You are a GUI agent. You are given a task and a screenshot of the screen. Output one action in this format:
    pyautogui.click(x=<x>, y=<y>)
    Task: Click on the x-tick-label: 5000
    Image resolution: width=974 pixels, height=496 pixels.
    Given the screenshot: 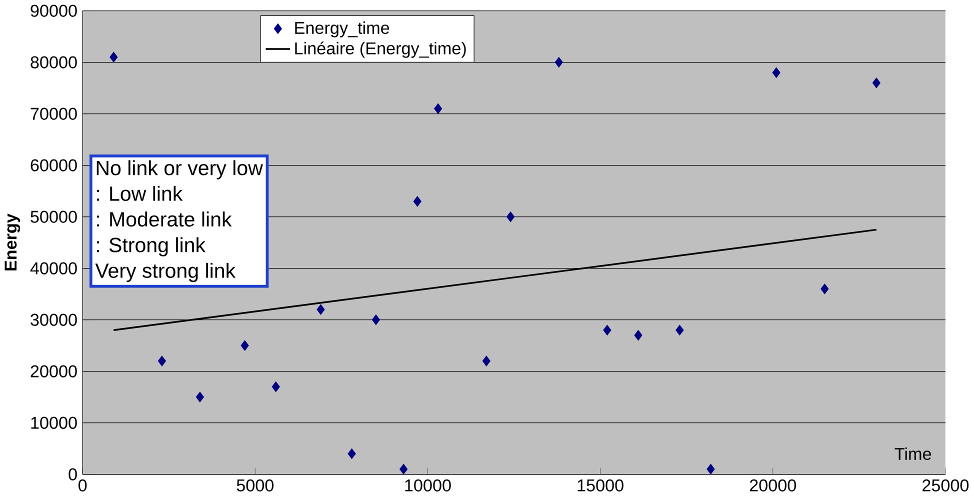 What is the action you would take?
    pyautogui.click(x=255, y=485)
    